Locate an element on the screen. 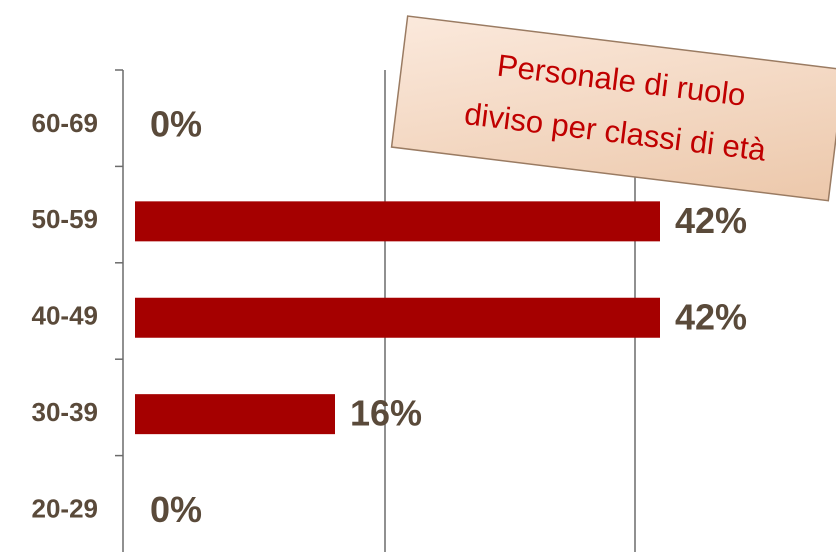 The height and width of the screenshot is (552, 836). value-label: 16% is located at coordinates (386, 413).